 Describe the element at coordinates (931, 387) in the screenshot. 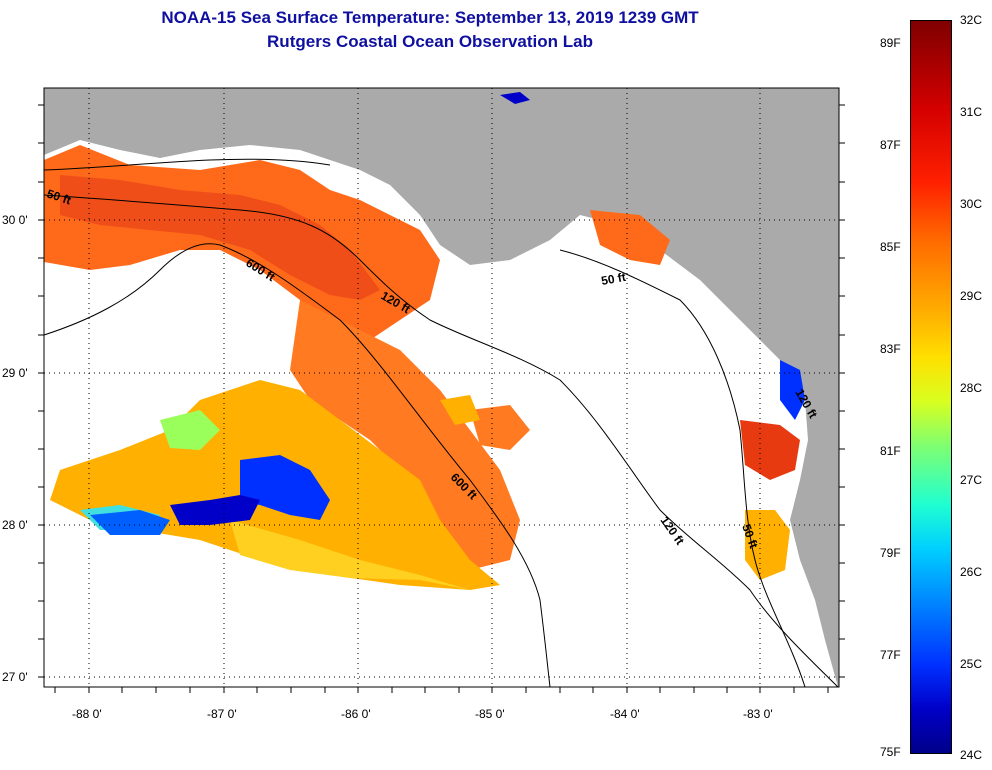

I see `temperature-colorbar` at that location.